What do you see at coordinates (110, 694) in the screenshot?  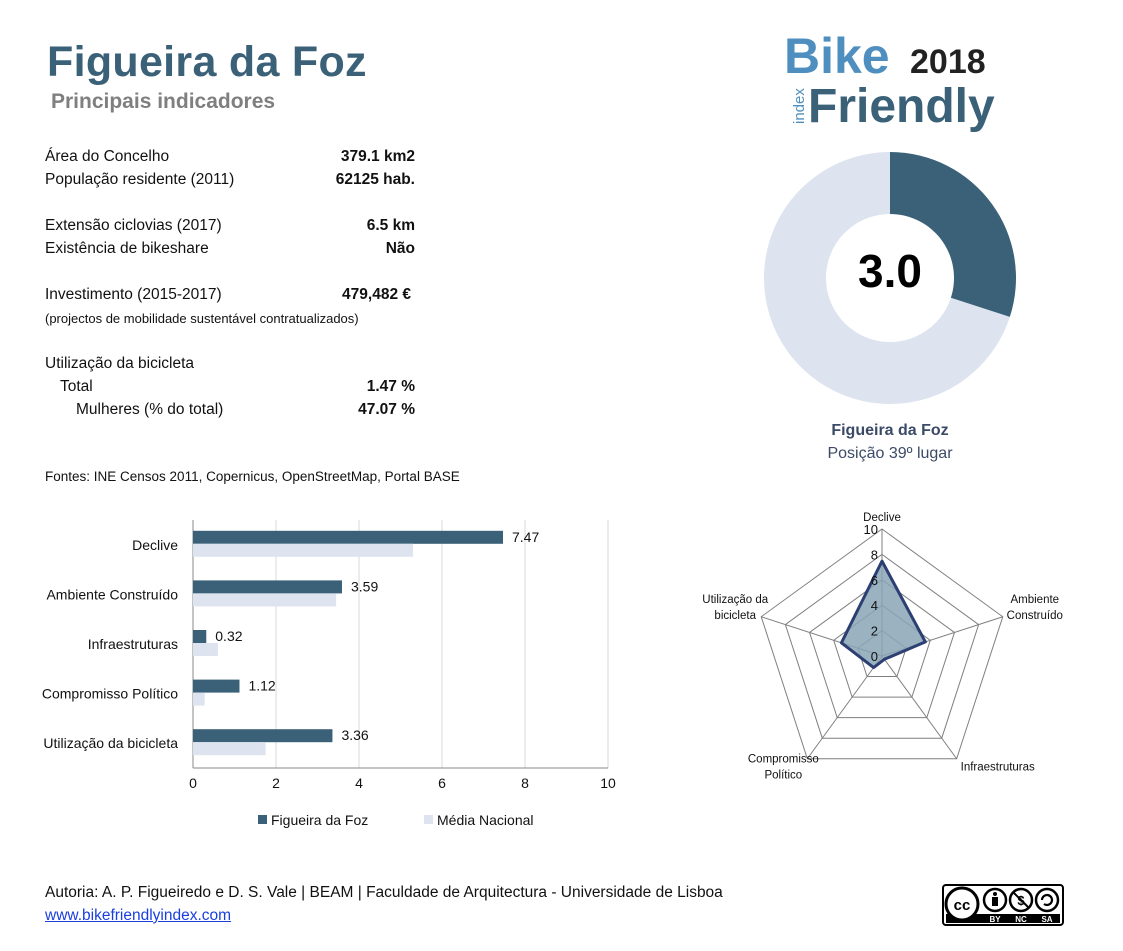 I see `bar-category-label: Compromisso Político` at bounding box center [110, 694].